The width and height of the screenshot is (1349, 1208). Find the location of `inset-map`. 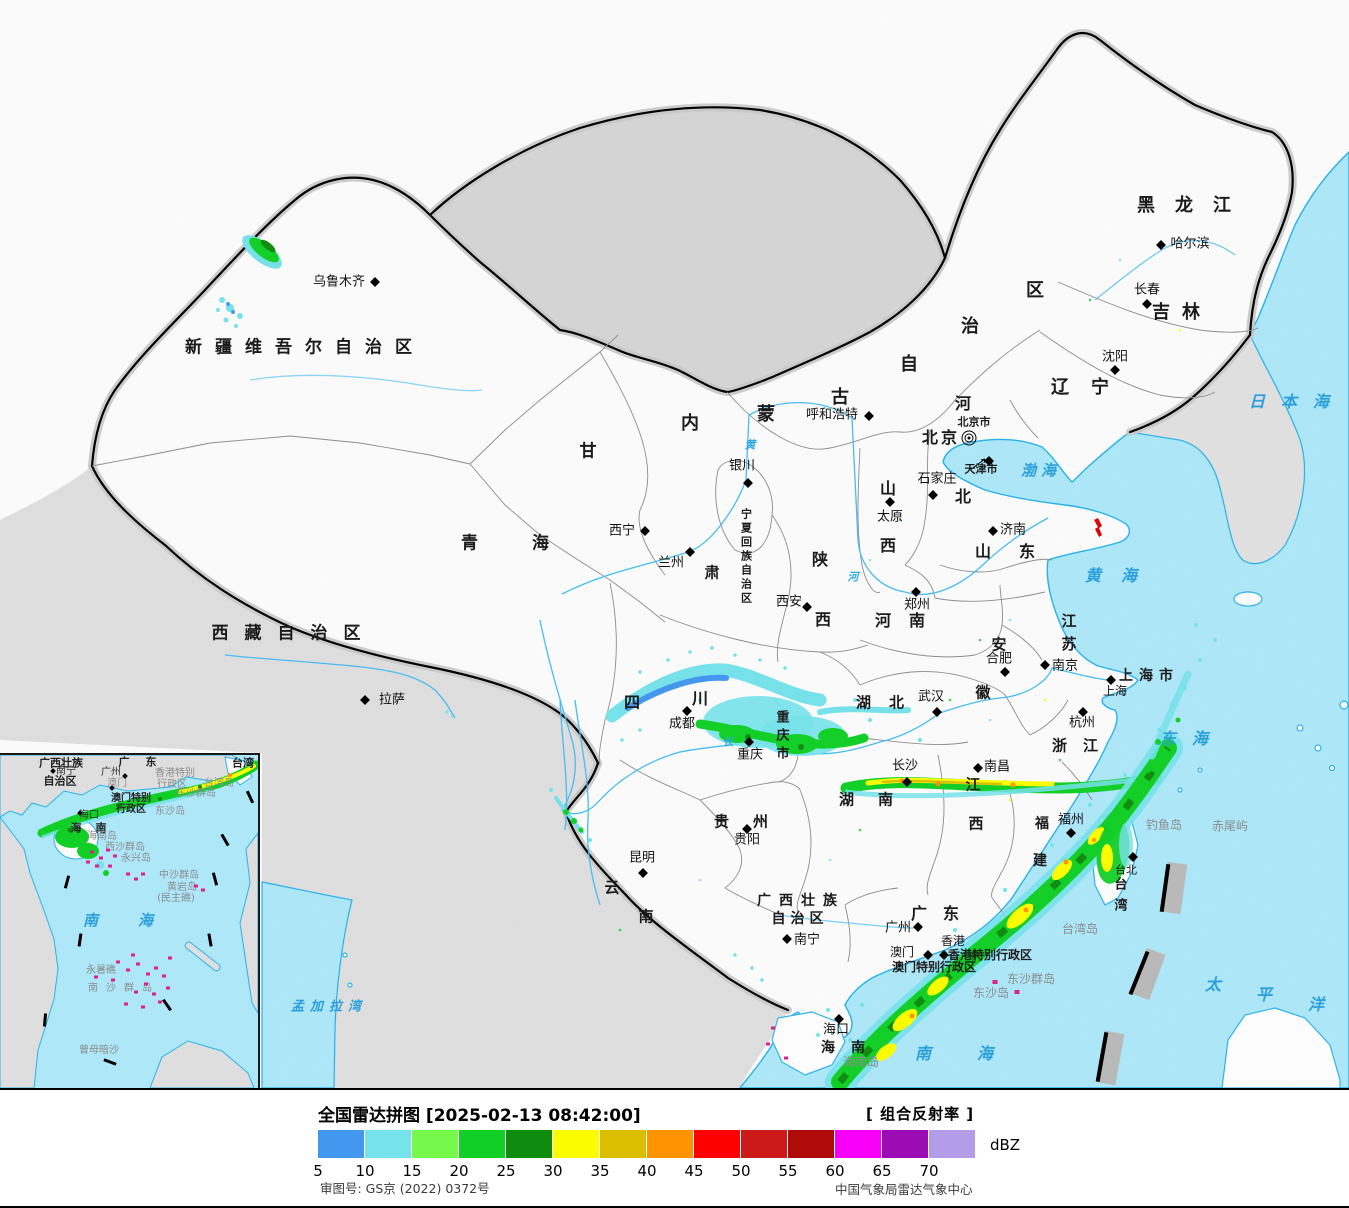

inset-map is located at coordinates (129, 921).